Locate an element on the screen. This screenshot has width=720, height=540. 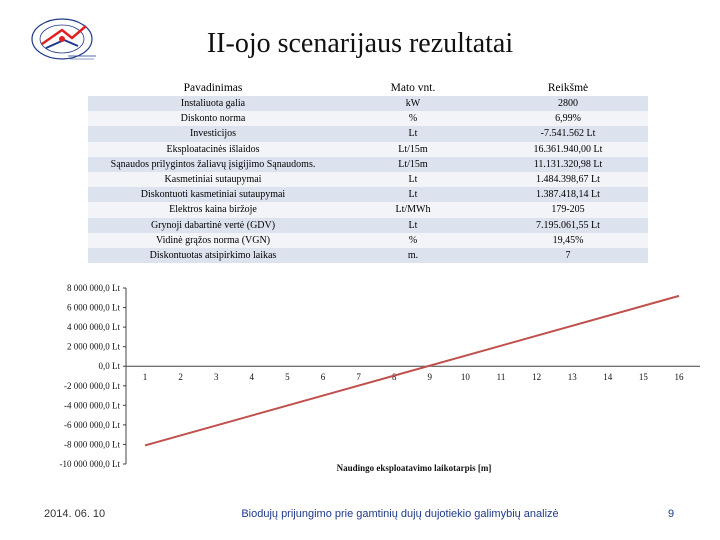
table-row: Diskontuotas atsipirkimo laikas m. 7 is located at coordinates (368, 255).